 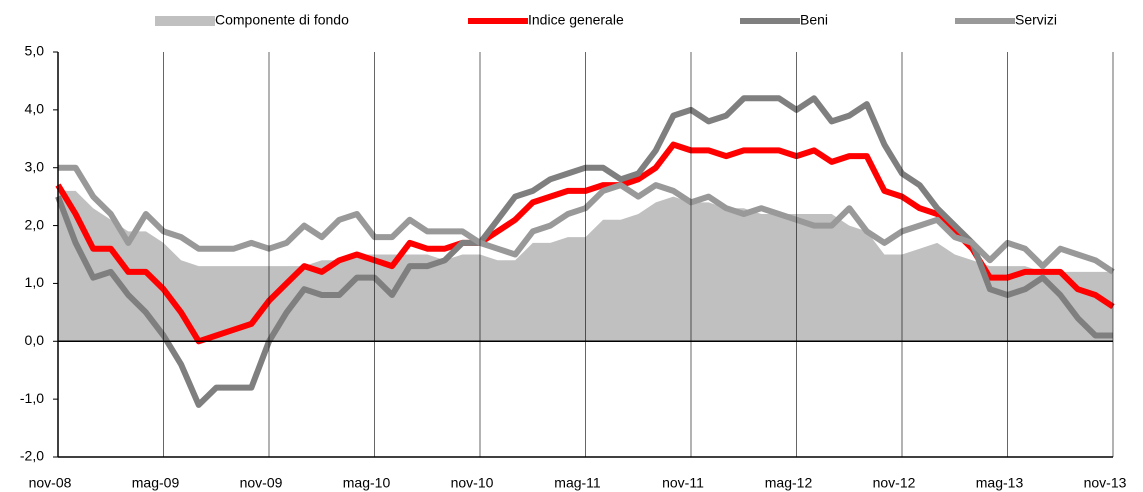 I want to click on x-tick-label: mag-09, so click(x=156, y=483).